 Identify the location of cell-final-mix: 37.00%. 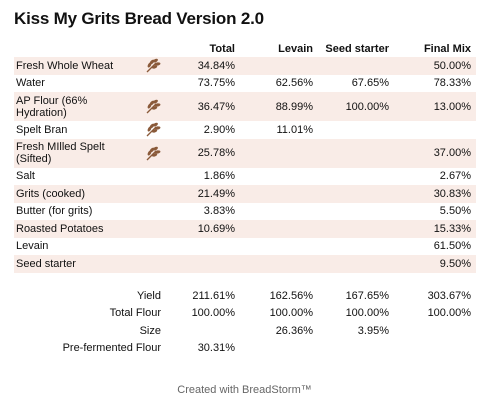
(435, 153).